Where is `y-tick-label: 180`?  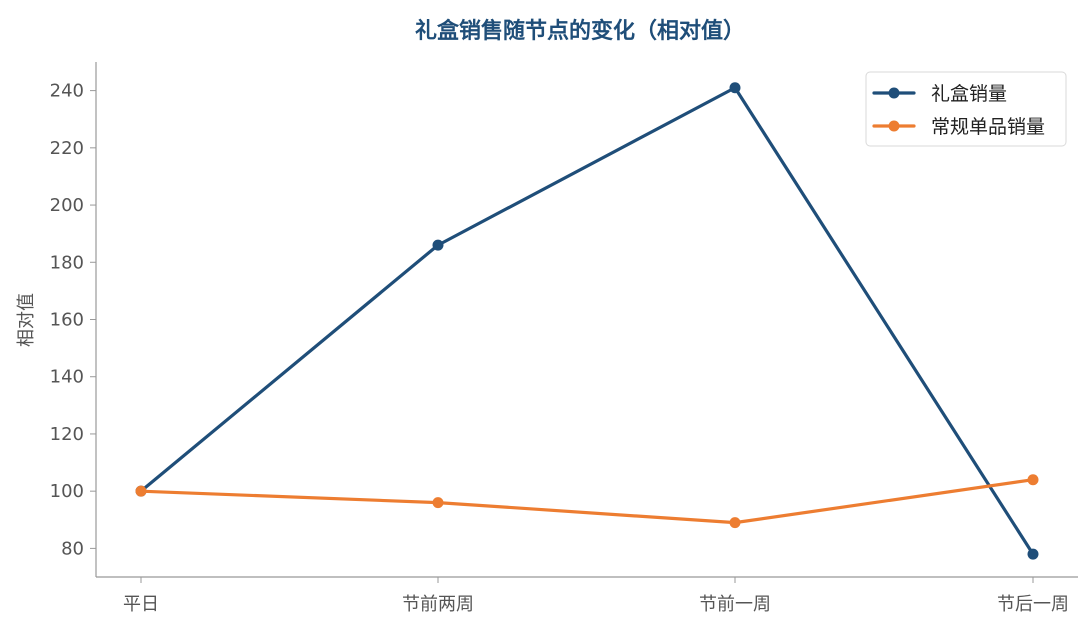 y-tick-label: 180 is located at coordinates (67, 262).